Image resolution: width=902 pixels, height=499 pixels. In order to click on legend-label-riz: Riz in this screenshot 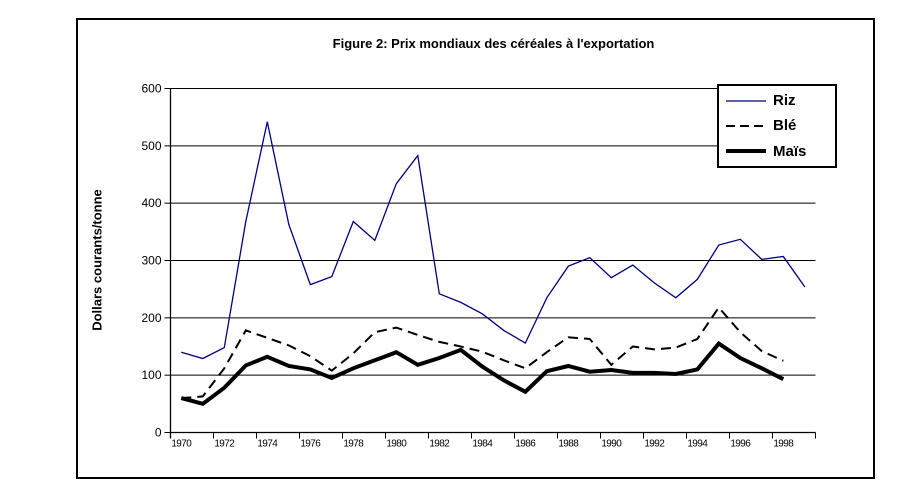, I will do `click(784, 101)`.